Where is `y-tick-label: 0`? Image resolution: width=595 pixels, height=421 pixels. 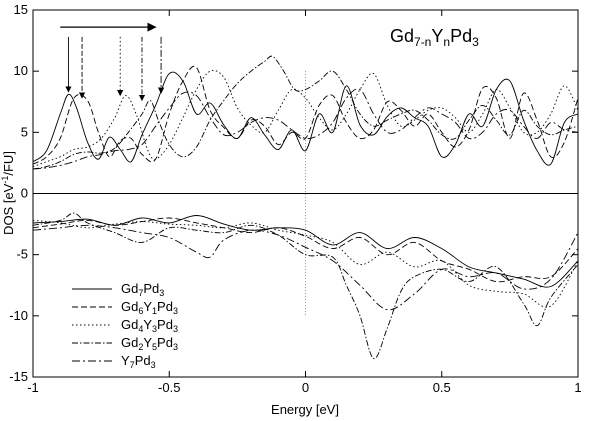 y-tick-label: 0 is located at coordinates (24, 193).